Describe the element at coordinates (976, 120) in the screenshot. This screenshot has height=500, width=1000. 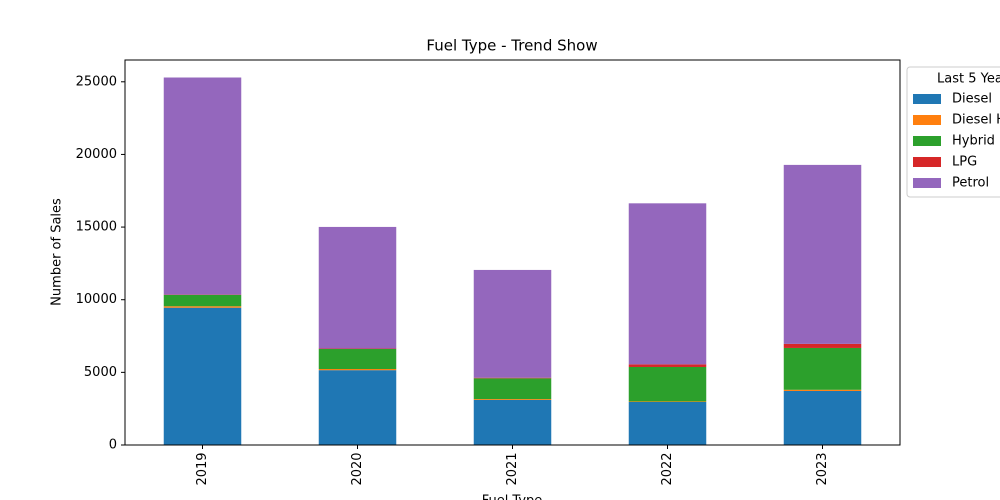
I see `legend-label: Diesel Hybrid` at that location.